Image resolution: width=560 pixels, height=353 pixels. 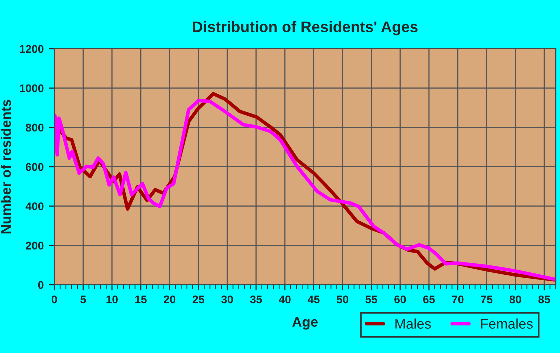 What do you see at coordinates (507, 323) in the screenshot?
I see `legend-label: Females` at bounding box center [507, 323].